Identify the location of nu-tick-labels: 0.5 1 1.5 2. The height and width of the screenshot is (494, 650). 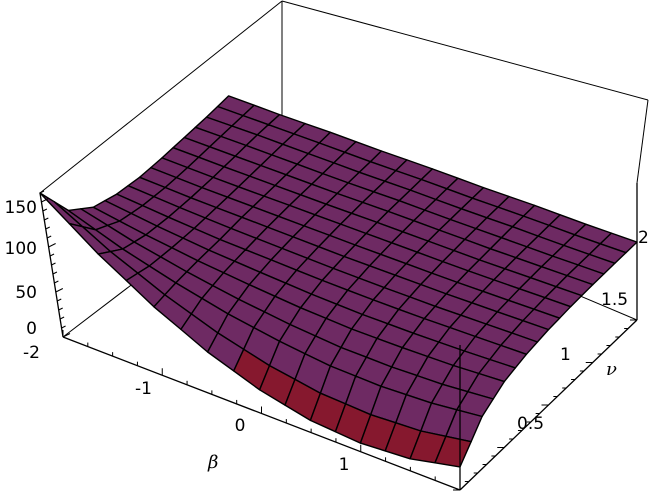
(583, 331).